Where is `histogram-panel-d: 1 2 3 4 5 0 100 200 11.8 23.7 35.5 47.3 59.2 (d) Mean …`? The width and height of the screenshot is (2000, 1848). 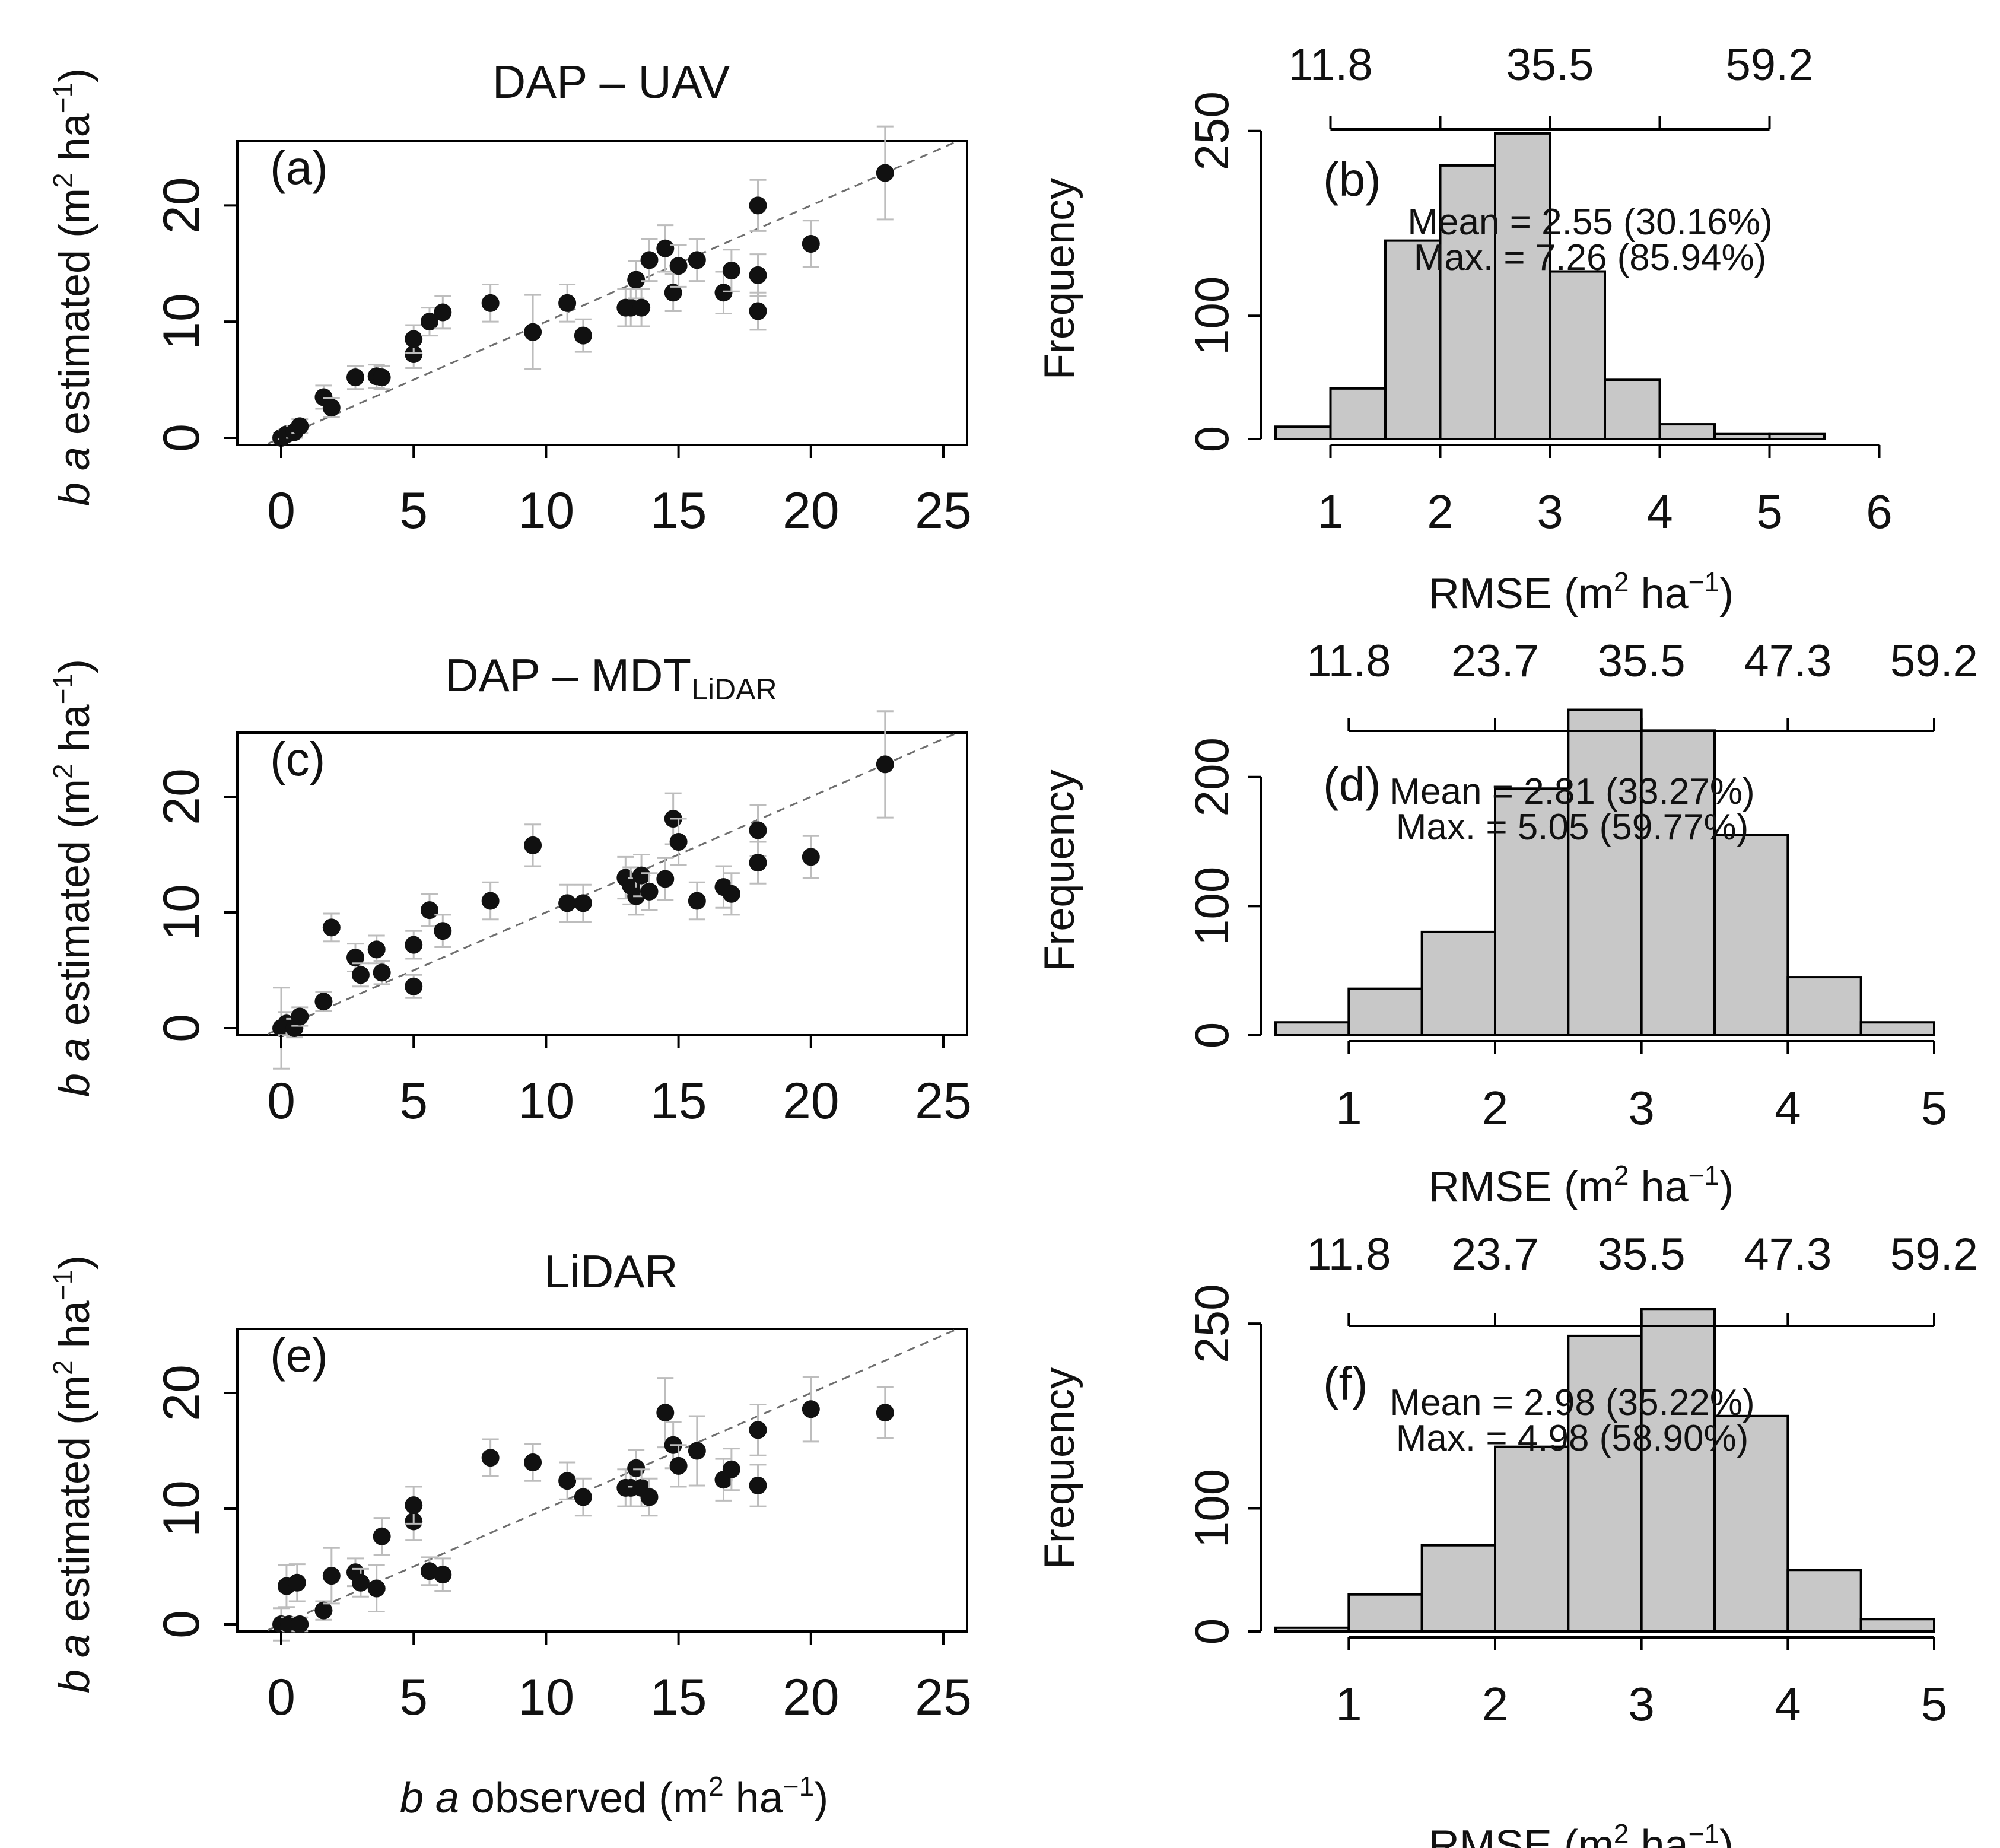 histogram-panel-d: 1 2 3 4 5 0 100 200 11.8 23.7 35.5 47.3 59.2 (d) Mean … is located at coordinates (1507, 924).